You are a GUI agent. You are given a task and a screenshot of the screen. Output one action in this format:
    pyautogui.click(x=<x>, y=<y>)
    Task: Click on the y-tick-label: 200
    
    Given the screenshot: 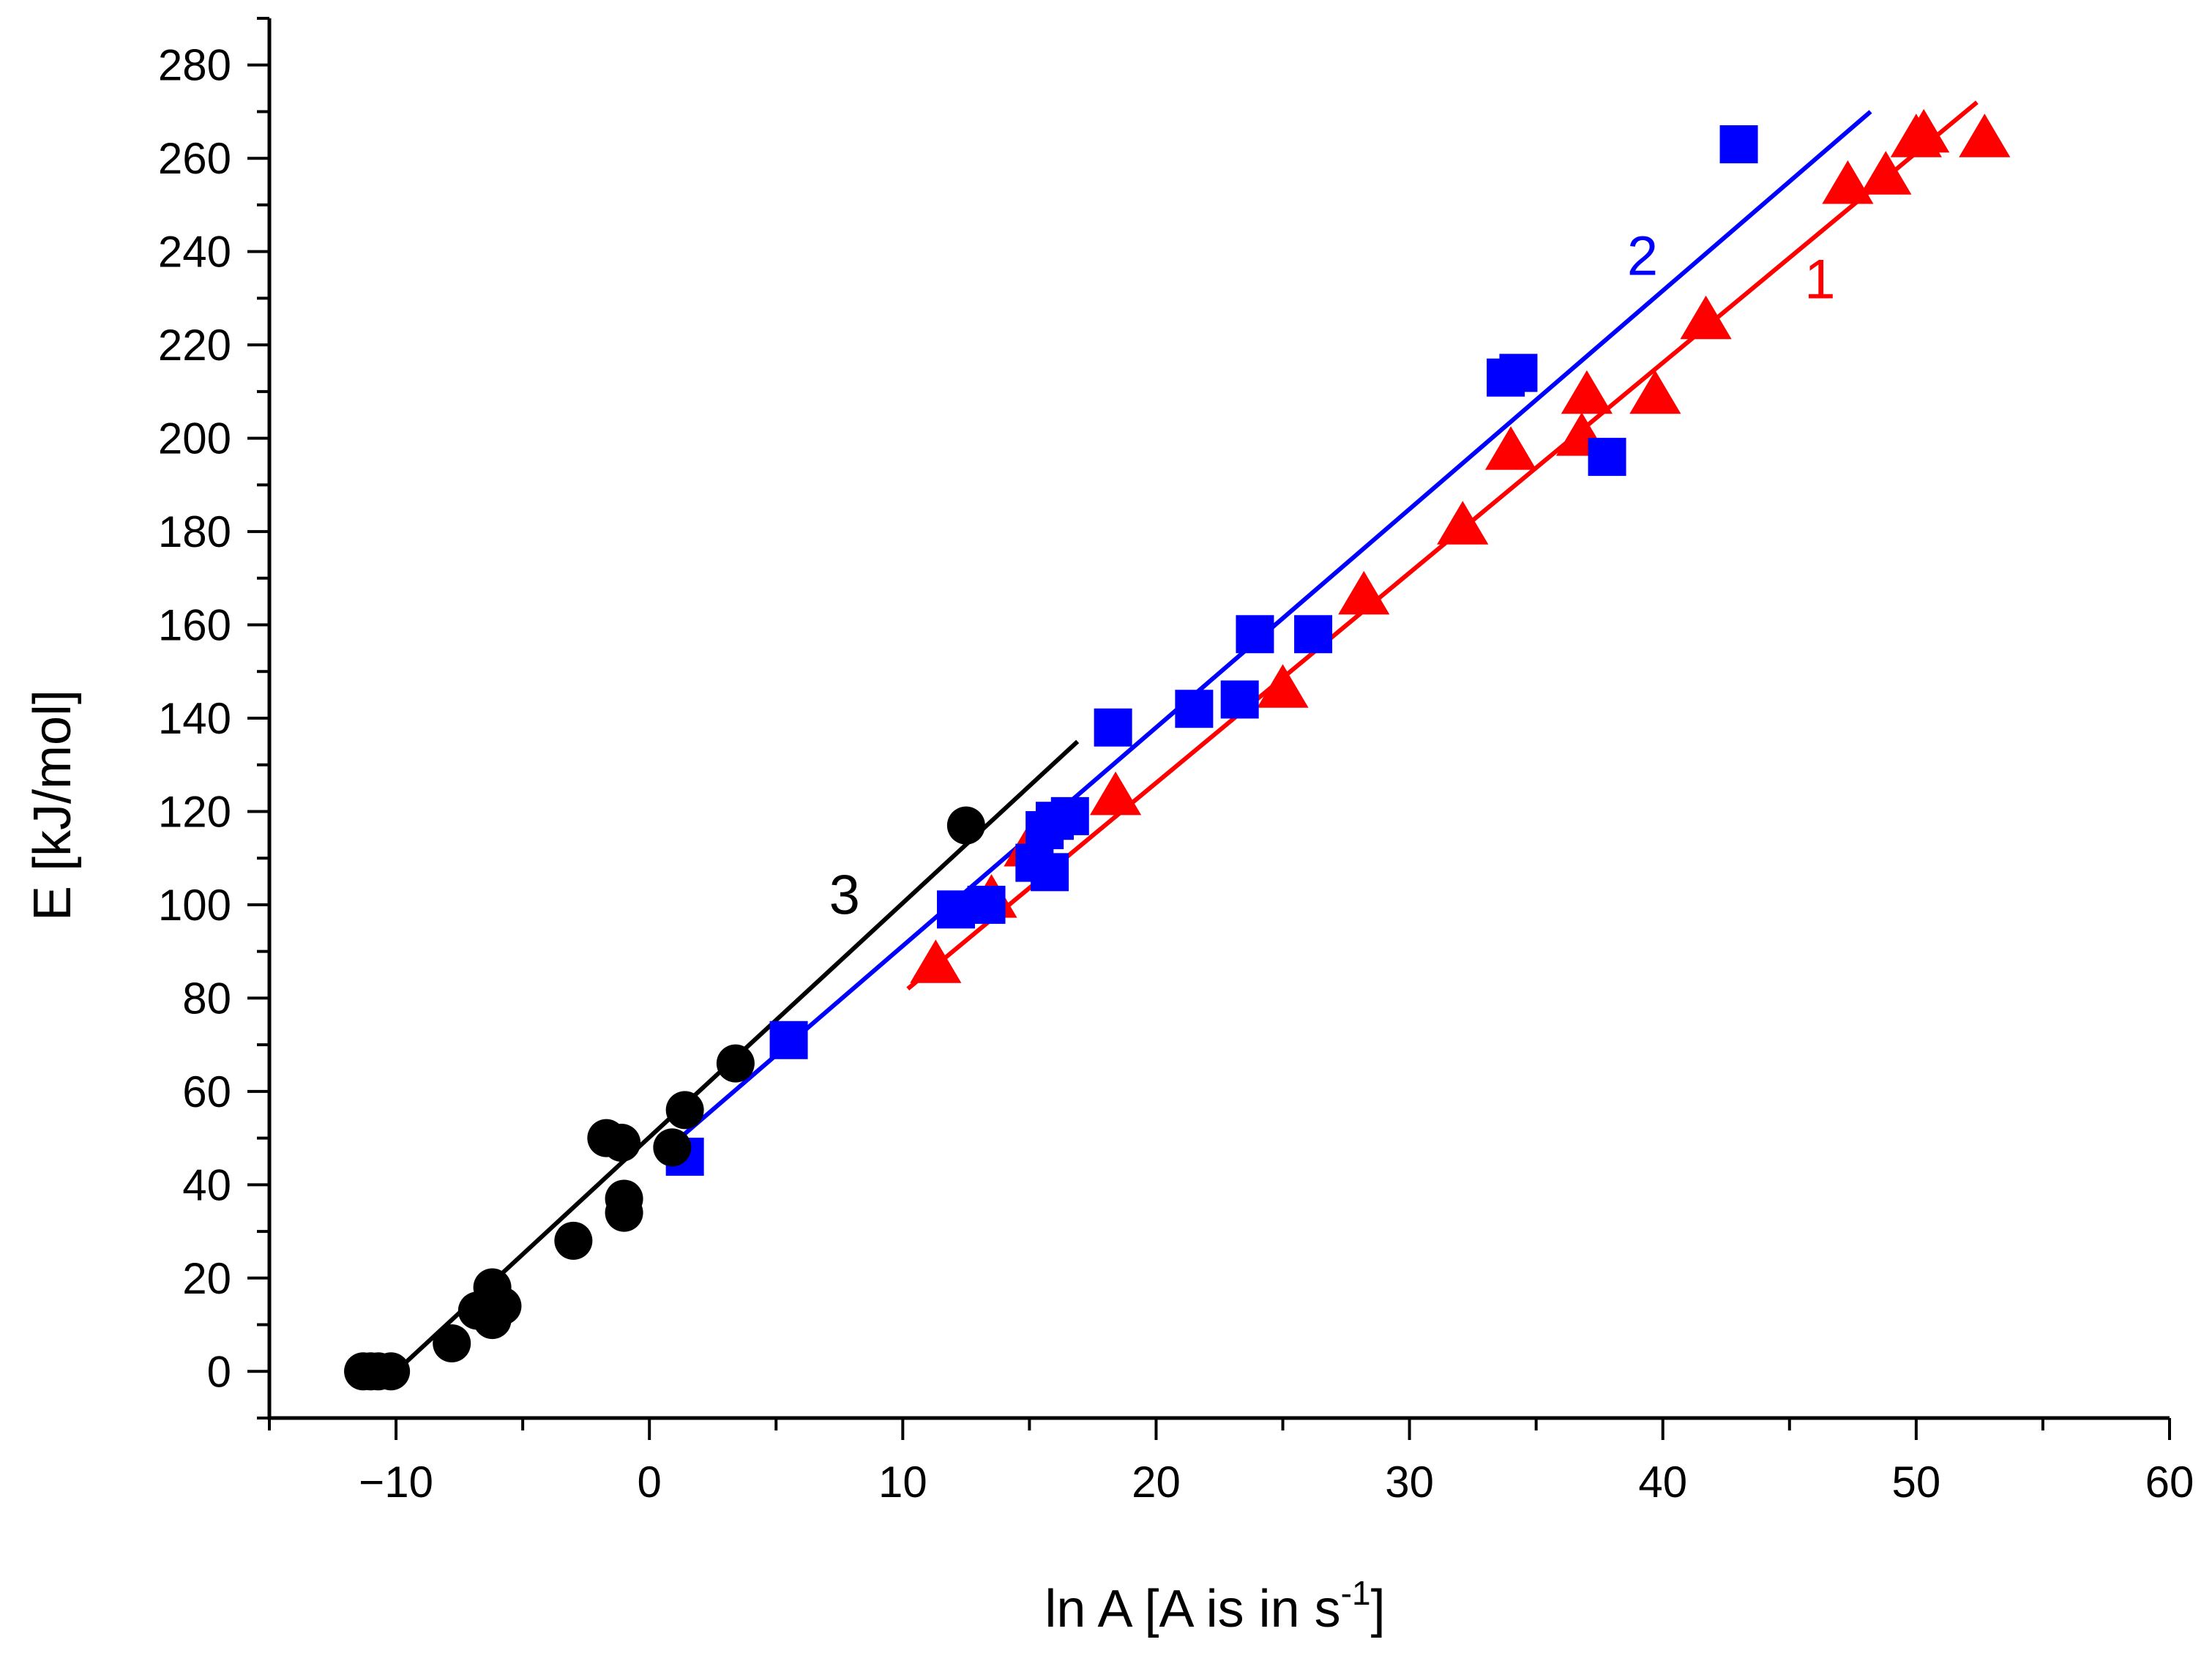 What is the action you would take?
    pyautogui.click(x=194, y=438)
    